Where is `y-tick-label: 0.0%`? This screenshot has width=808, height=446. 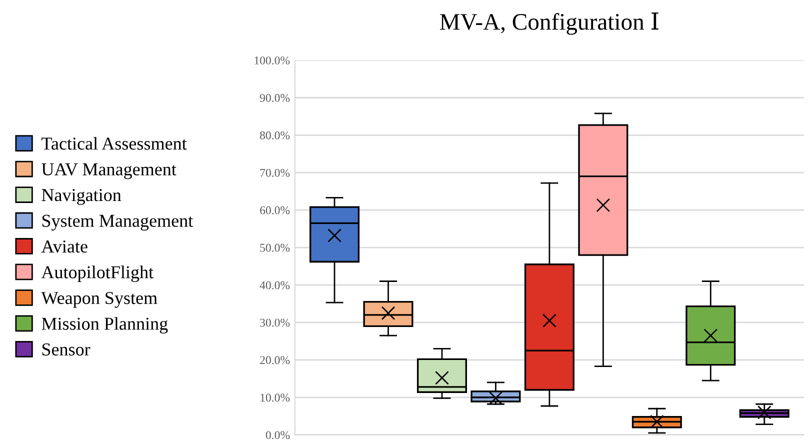 y-tick-label: 0.0% is located at coordinates (278, 435).